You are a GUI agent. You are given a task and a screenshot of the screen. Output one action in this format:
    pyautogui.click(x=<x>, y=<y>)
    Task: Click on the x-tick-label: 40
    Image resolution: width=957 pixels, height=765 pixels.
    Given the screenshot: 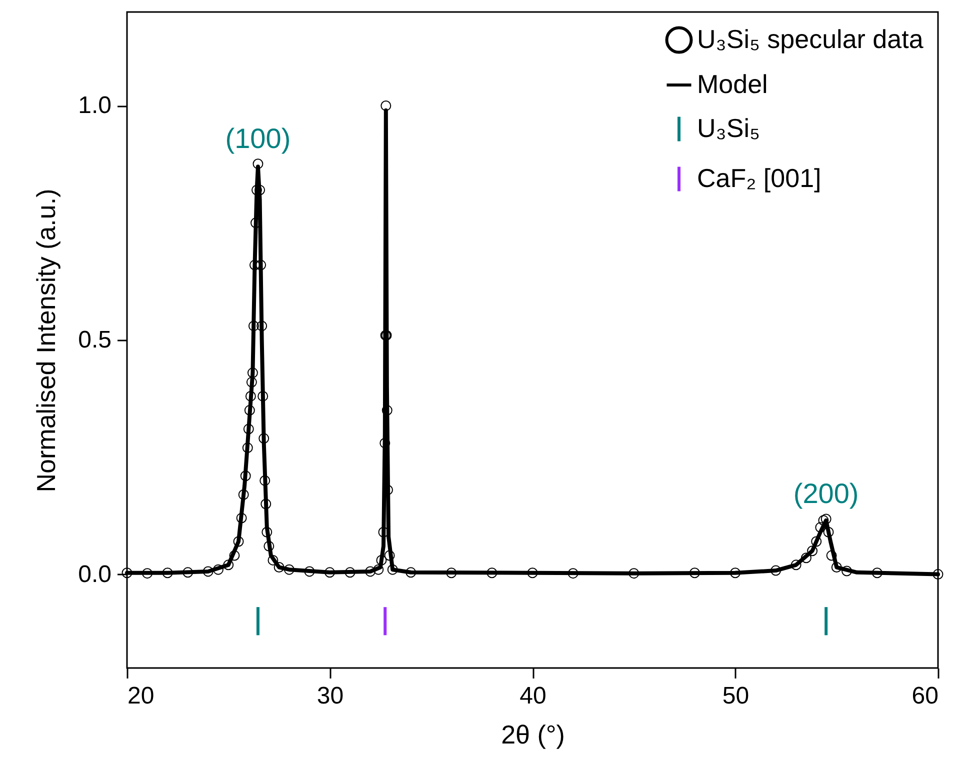 What is the action you would take?
    pyautogui.click(x=533, y=696)
    